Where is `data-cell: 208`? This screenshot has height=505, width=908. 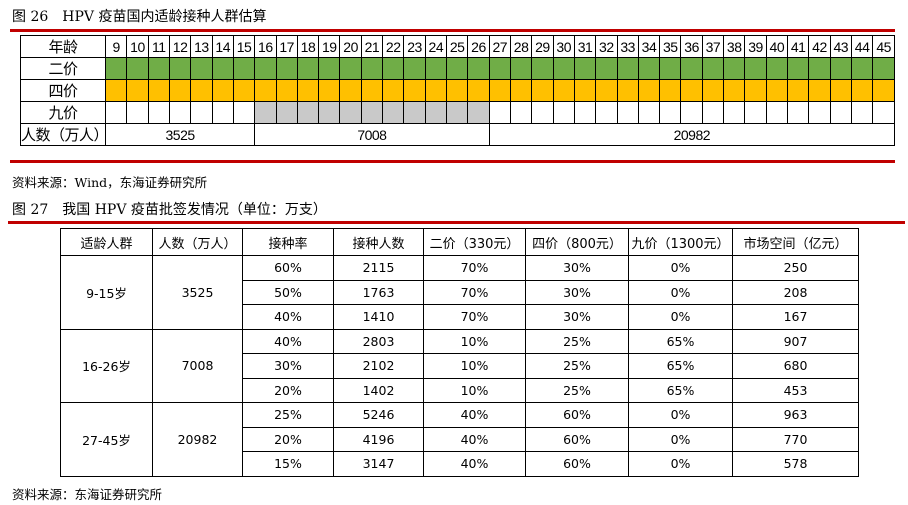 data-cell: 208 is located at coordinates (795, 292).